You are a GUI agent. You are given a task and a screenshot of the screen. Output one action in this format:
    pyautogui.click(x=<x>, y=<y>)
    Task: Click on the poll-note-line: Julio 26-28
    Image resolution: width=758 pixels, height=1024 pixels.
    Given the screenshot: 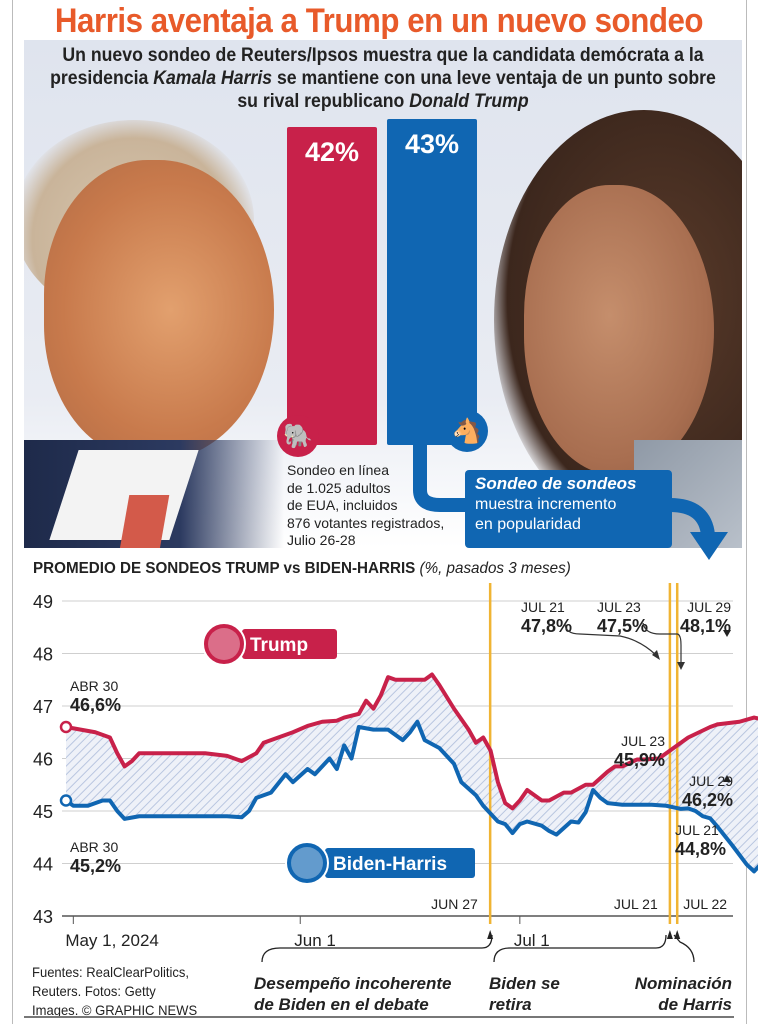 What is the action you would take?
    pyautogui.click(x=321, y=540)
    